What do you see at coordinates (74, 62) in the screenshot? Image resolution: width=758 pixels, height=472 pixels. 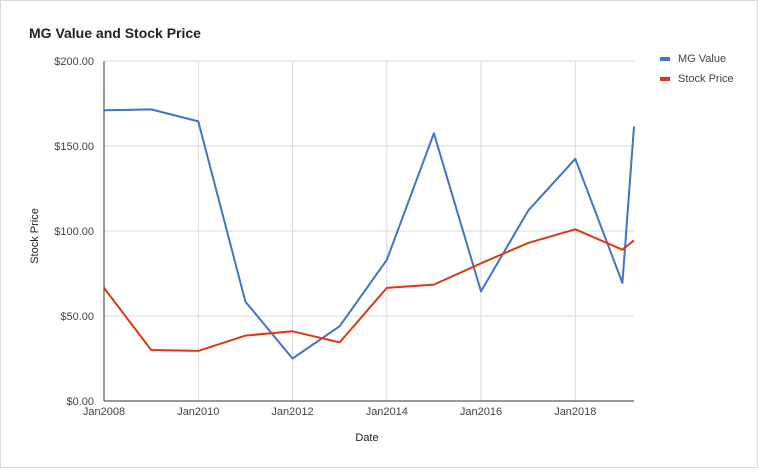 I see `y-tick-label: $200.00` at bounding box center [74, 62].